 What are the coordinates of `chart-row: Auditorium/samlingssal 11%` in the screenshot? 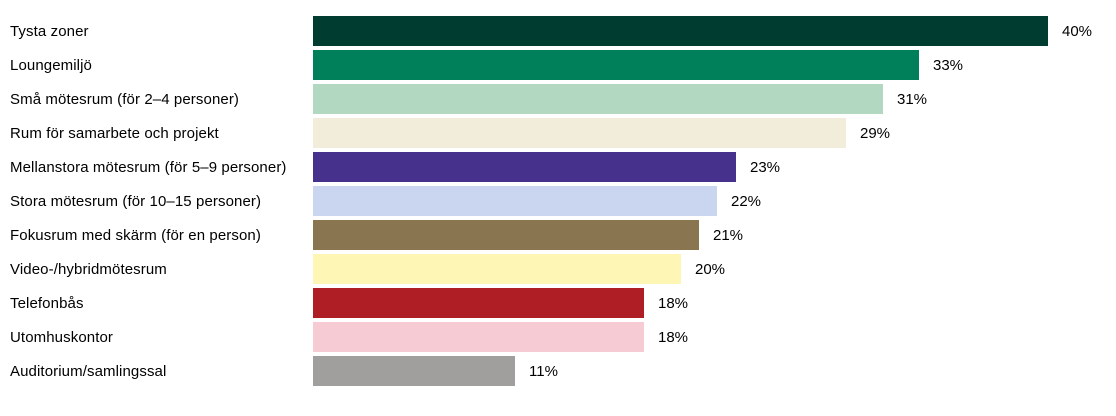 It's located at (558, 371).